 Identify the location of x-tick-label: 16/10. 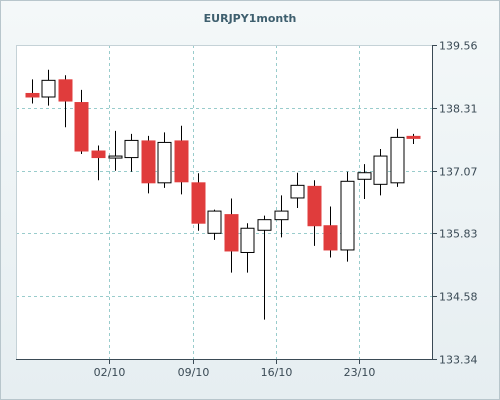
(277, 372).